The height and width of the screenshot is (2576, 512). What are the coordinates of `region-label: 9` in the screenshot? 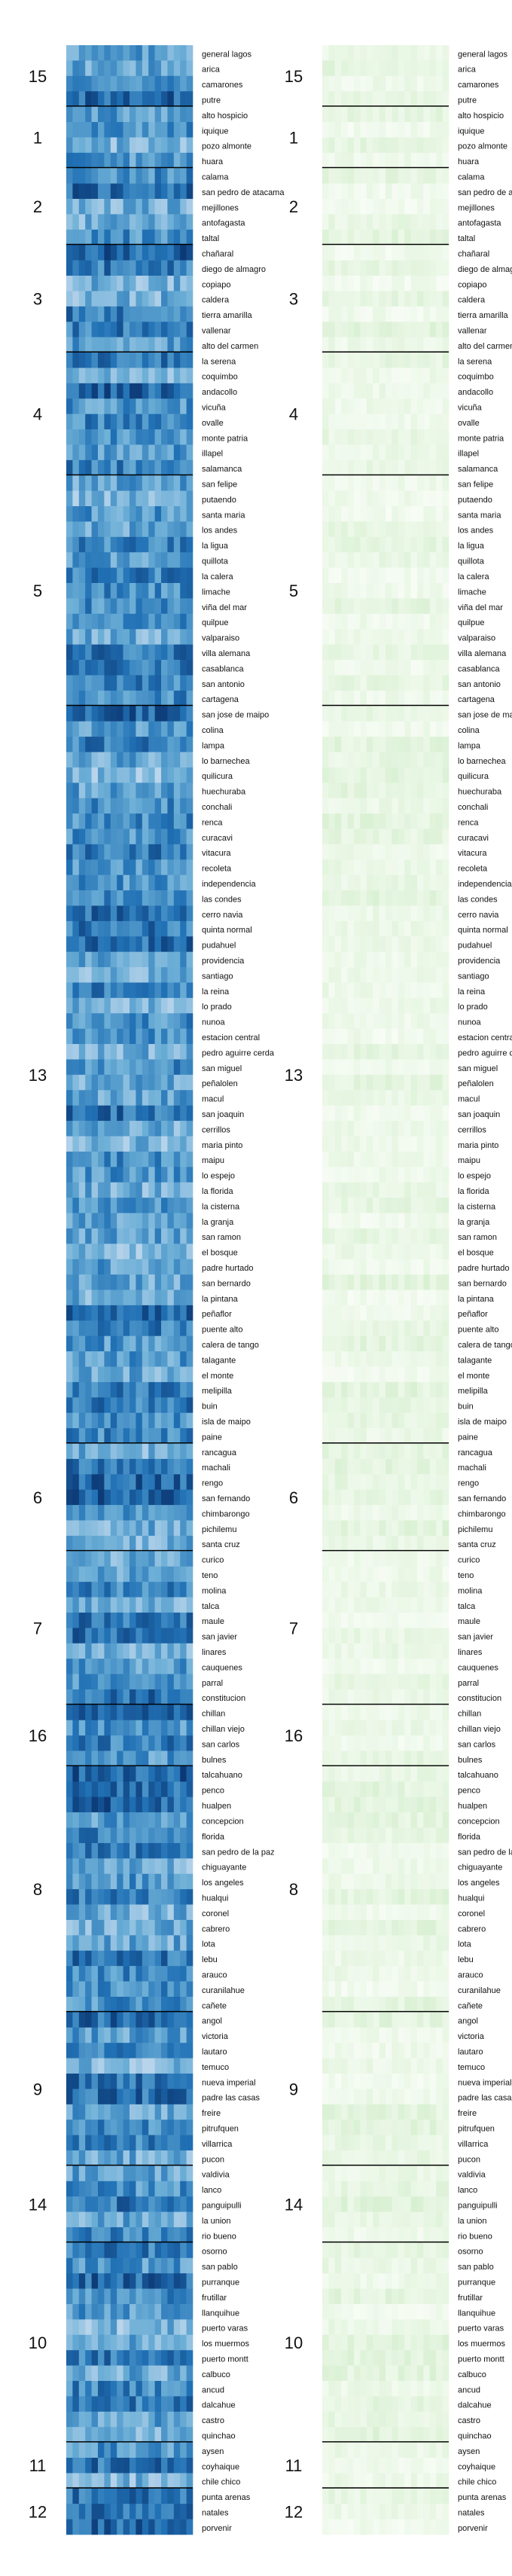 It's located at (37, 2089).